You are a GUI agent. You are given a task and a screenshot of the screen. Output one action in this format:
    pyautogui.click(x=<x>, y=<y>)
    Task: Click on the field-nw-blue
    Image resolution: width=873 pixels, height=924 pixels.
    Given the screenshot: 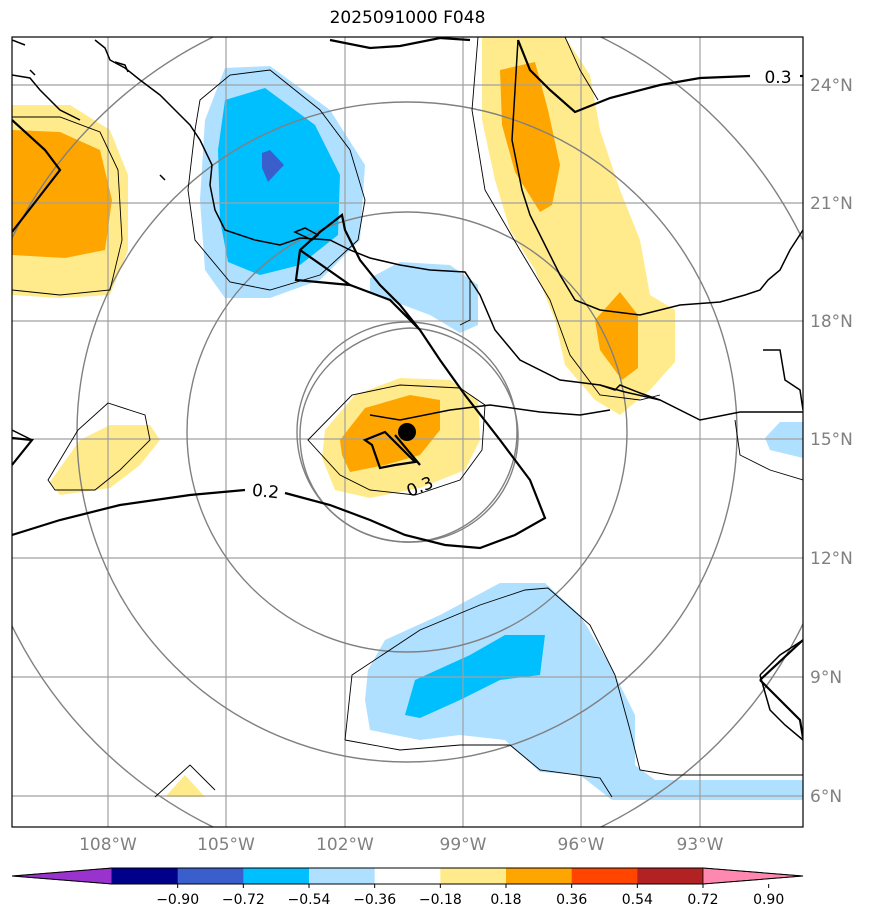 What is the action you would take?
    pyautogui.click(x=279, y=181)
    